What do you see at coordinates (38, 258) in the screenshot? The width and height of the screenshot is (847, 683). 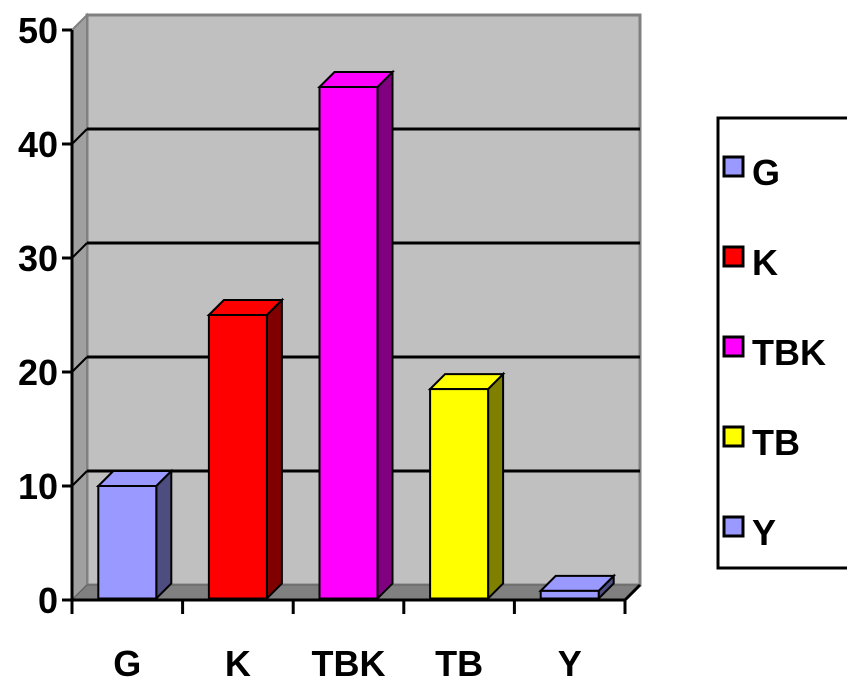 I see `y-tick-label: 30` at bounding box center [38, 258].